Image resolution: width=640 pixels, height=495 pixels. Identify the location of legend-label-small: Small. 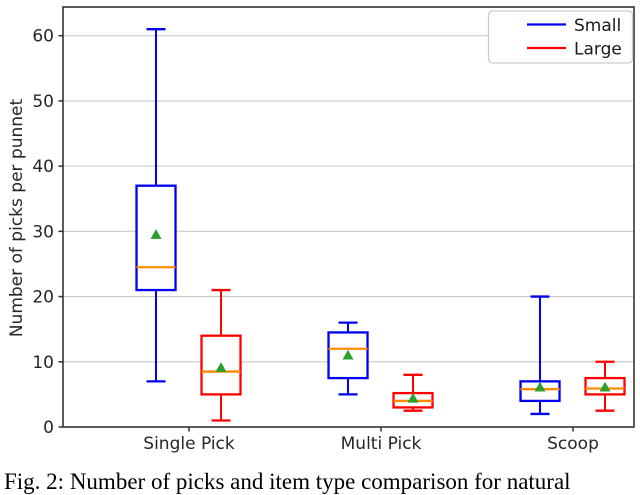
(597, 26).